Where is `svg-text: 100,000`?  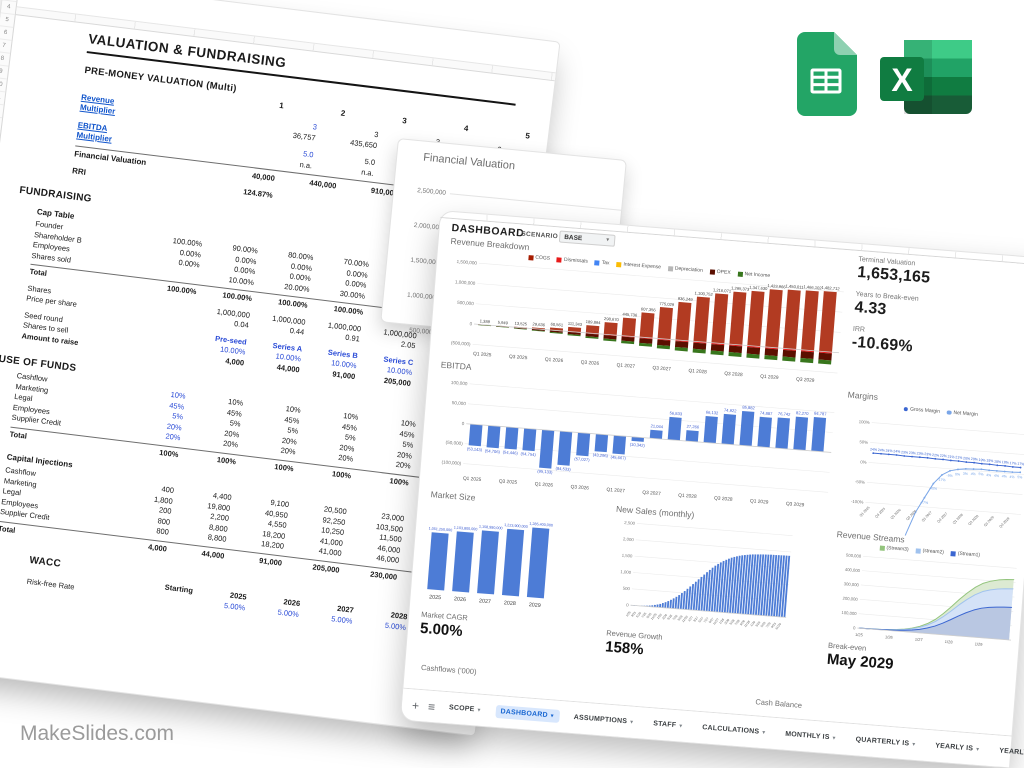 svg-text: 100,000 is located at coordinates (459, 383).